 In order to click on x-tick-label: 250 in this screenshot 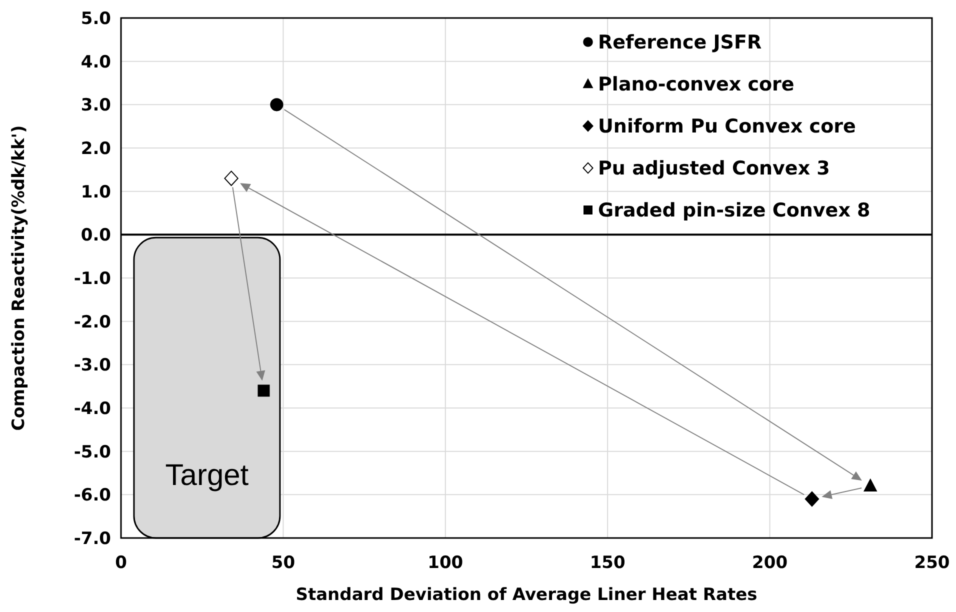, I will do `click(932, 563)`.